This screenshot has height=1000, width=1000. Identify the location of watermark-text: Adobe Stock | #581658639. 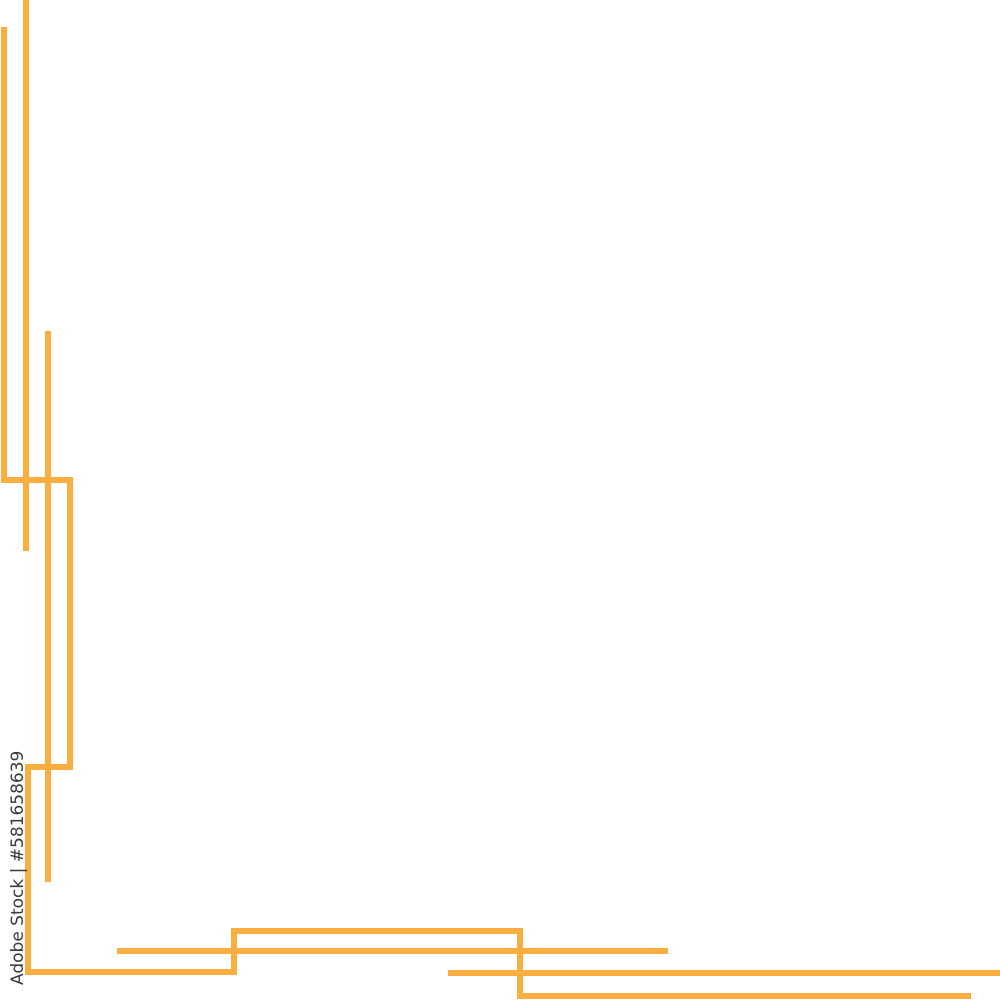
(18, 867).